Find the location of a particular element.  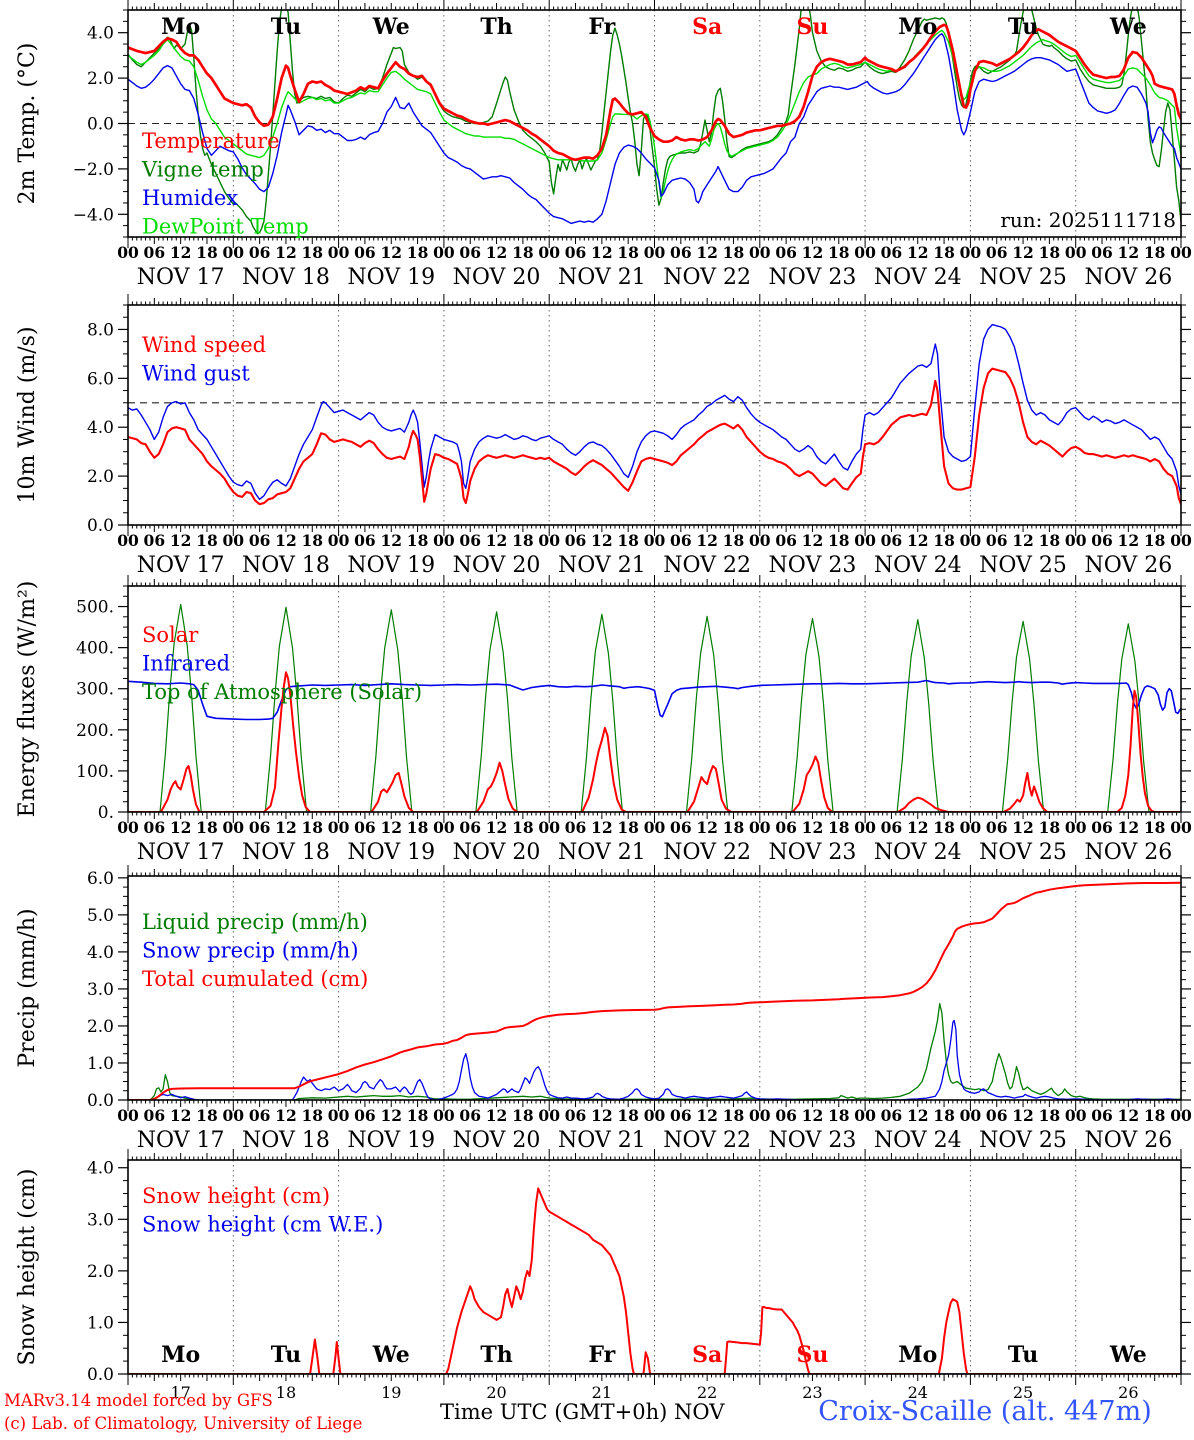

y-tick-label: 1.0 is located at coordinates (100, 1064).